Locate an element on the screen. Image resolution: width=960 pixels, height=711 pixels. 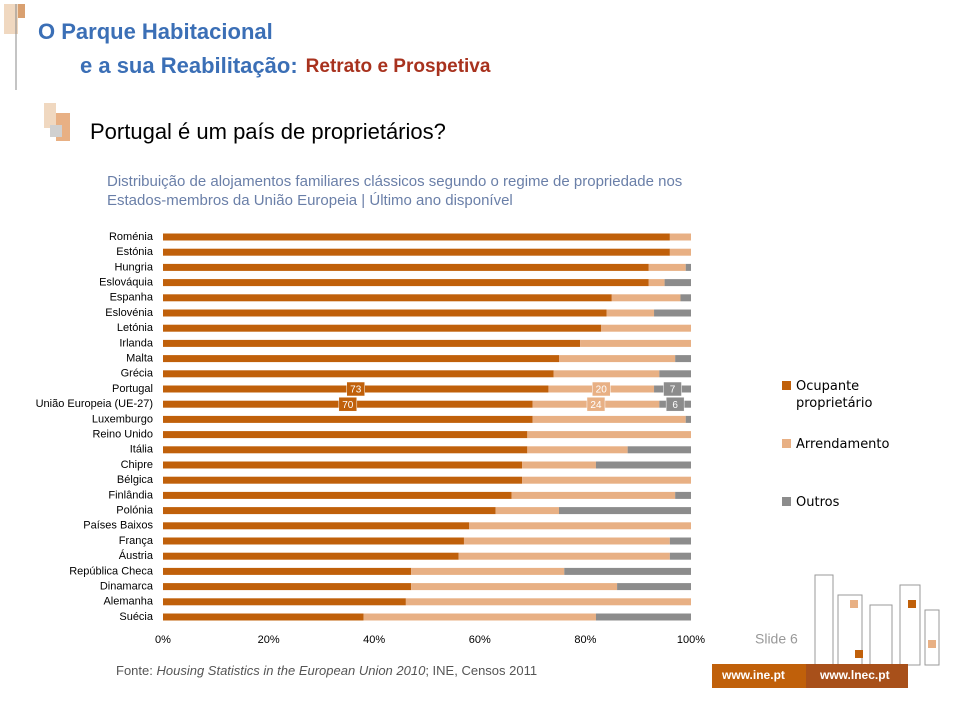
y-tick-label: Eslovénia is located at coordinates (129, 313).